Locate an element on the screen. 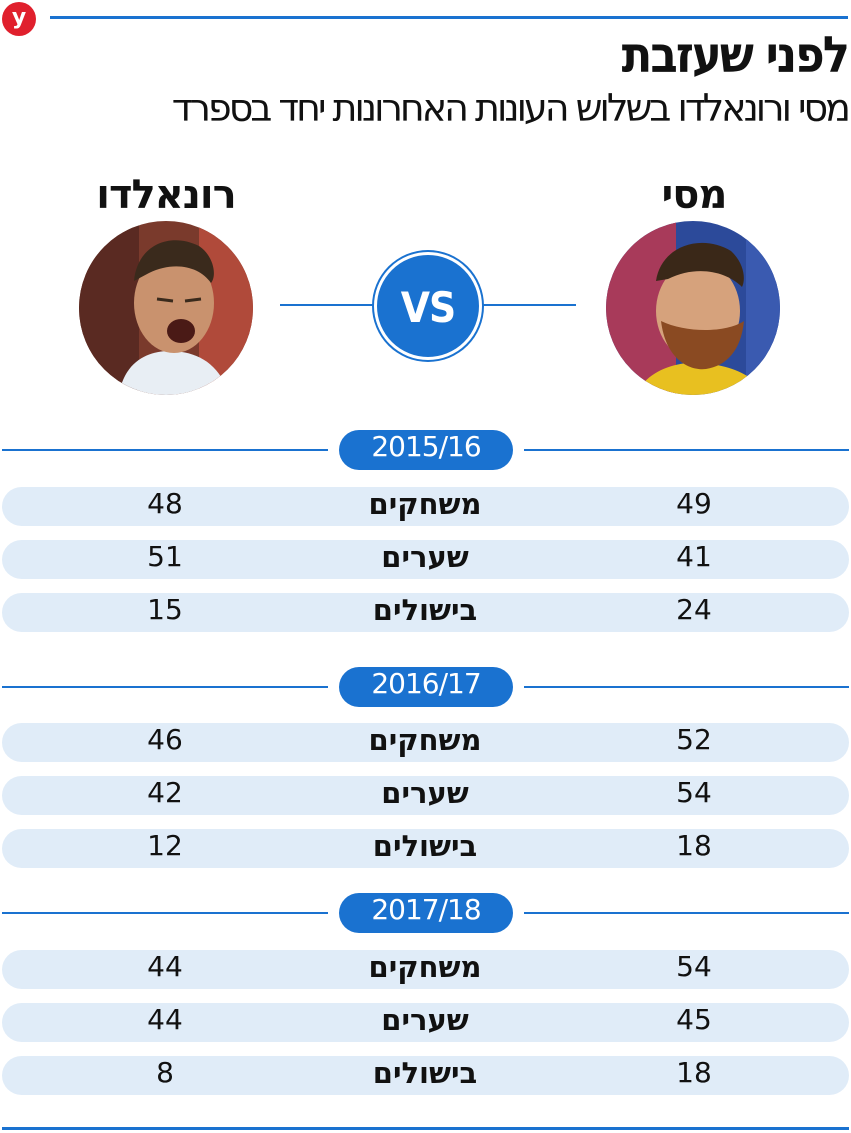  stat-row-assists: 15 בישולים 24 is located at coordinates (425, 612).